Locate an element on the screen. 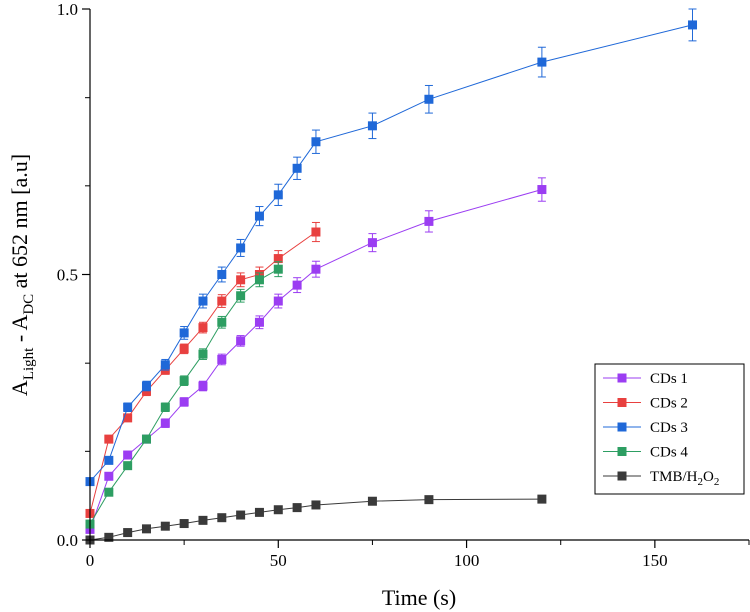  y-axis-title-sub-dc: DC is located at coordinates (29, 304).